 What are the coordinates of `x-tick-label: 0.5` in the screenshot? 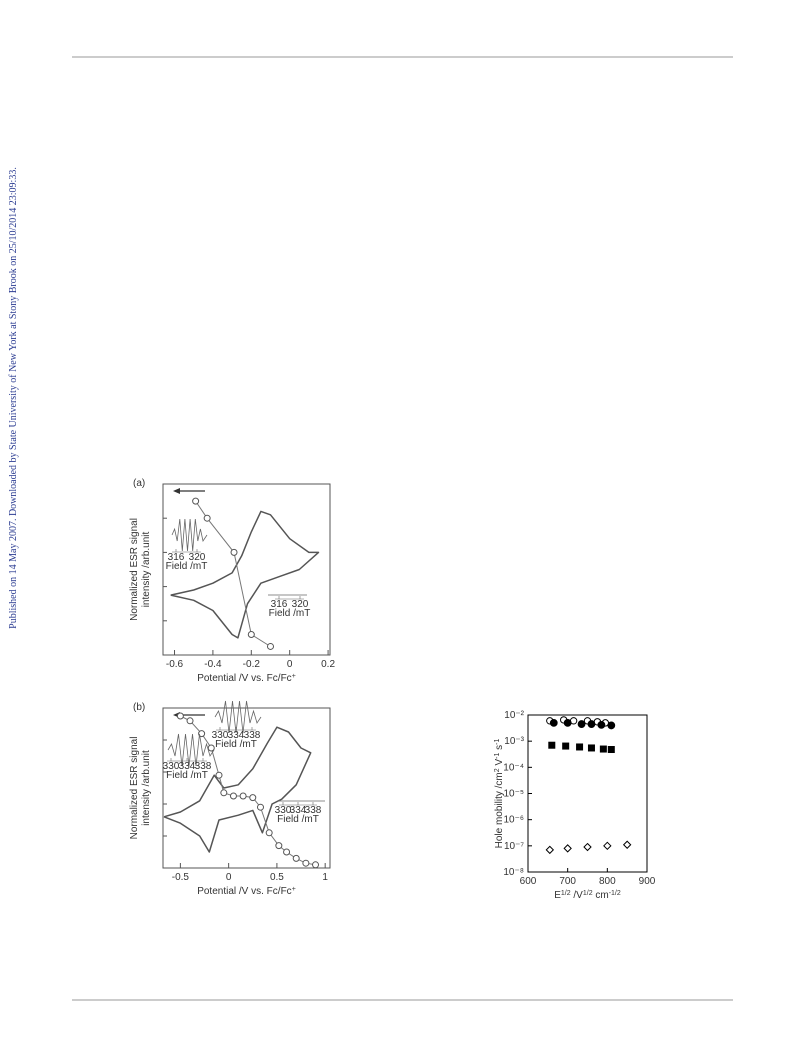 It's located at (277, 877).